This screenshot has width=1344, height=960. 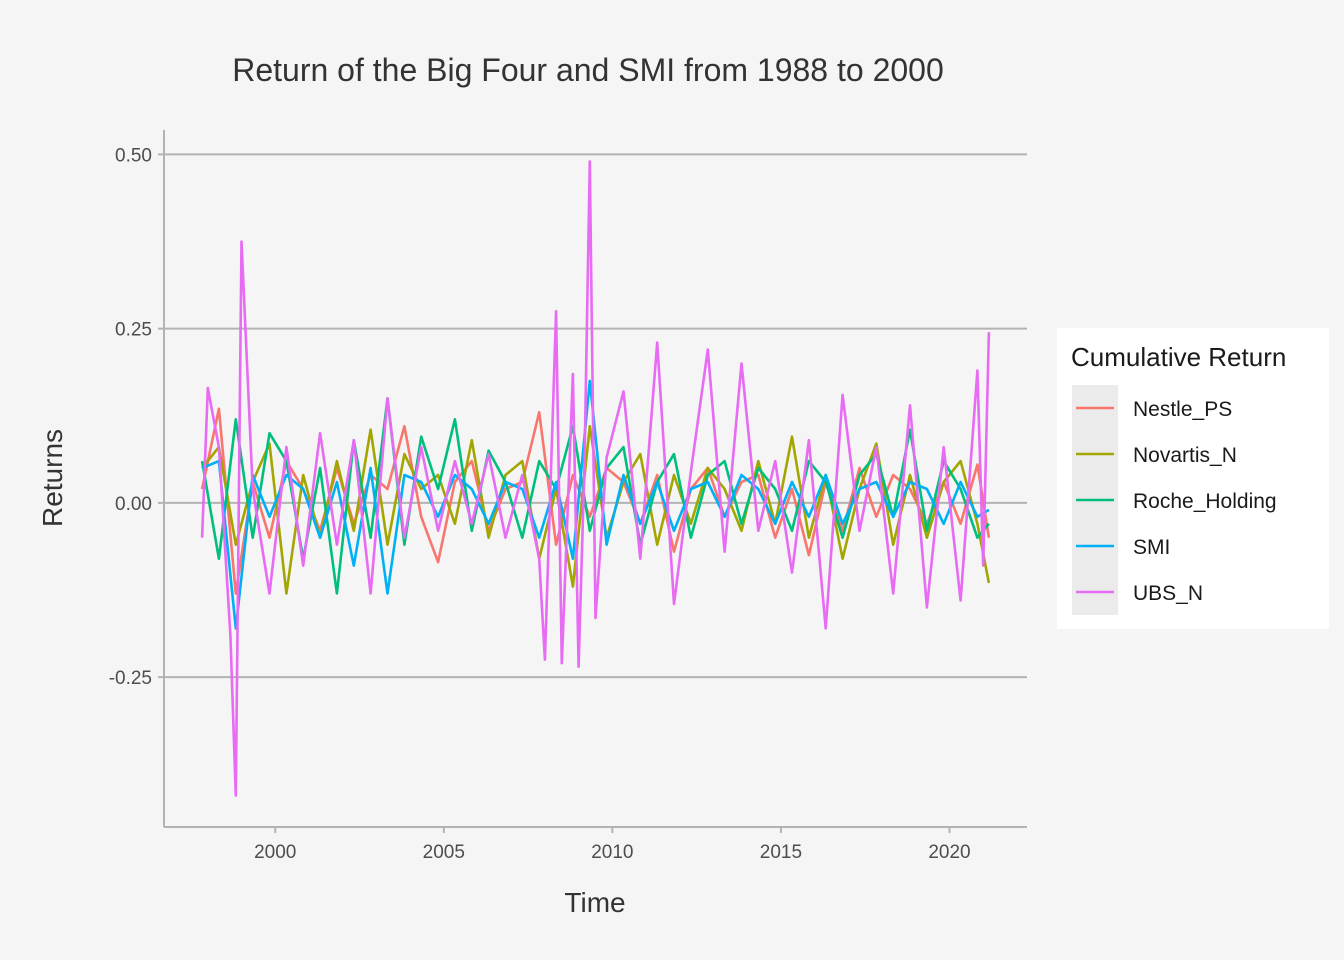 I want to click on x-axis-title: Time, so click(x=594, y=902).